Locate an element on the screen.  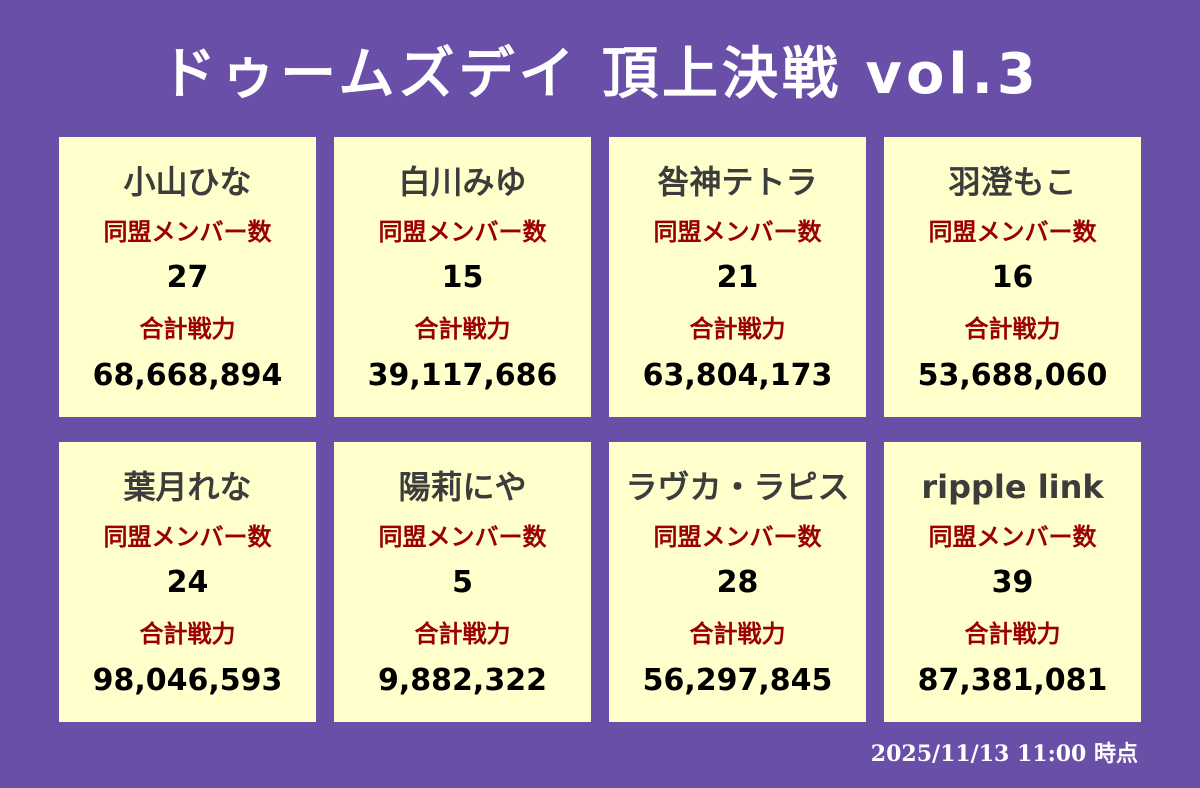
member-count-value: 28 is located at coordinates (737, 582).